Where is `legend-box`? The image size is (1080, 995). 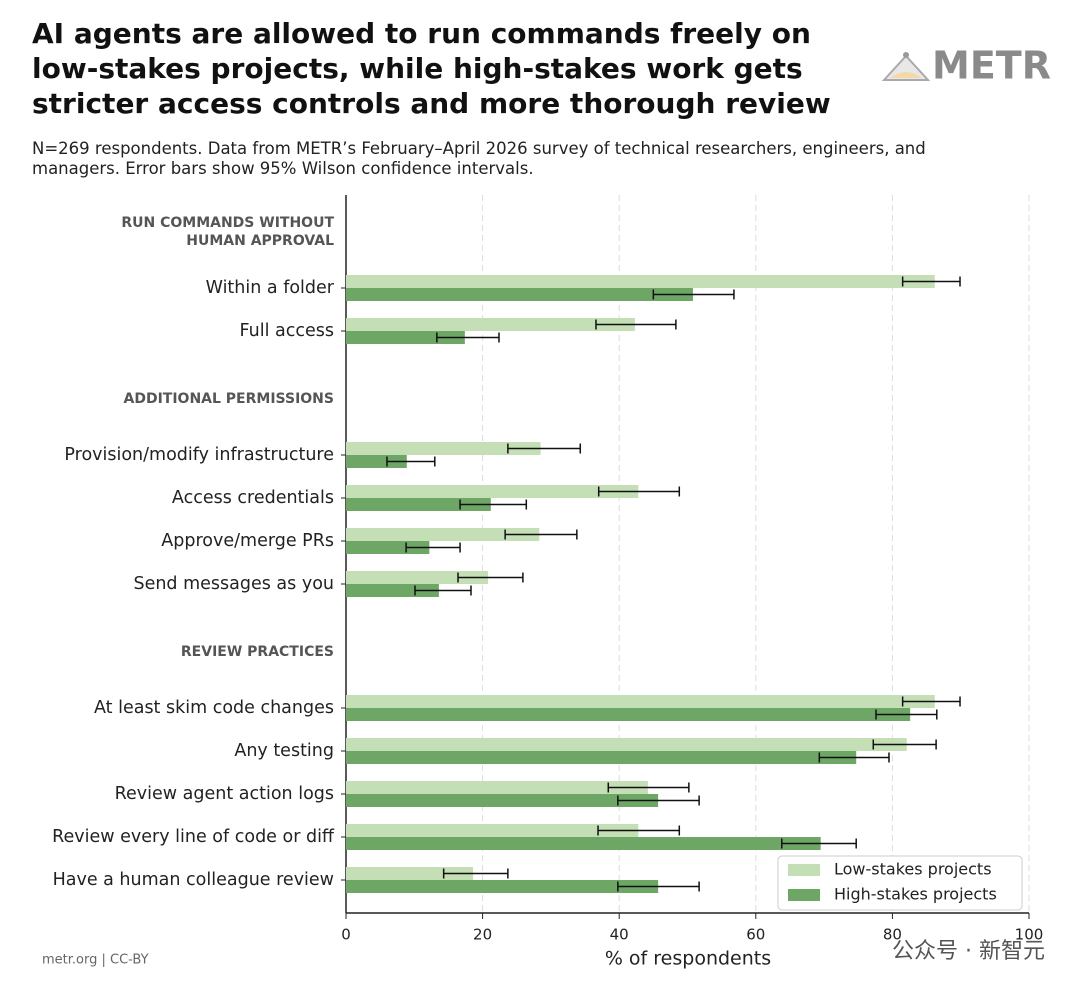
legend-box is located at coordinates (900, 883).